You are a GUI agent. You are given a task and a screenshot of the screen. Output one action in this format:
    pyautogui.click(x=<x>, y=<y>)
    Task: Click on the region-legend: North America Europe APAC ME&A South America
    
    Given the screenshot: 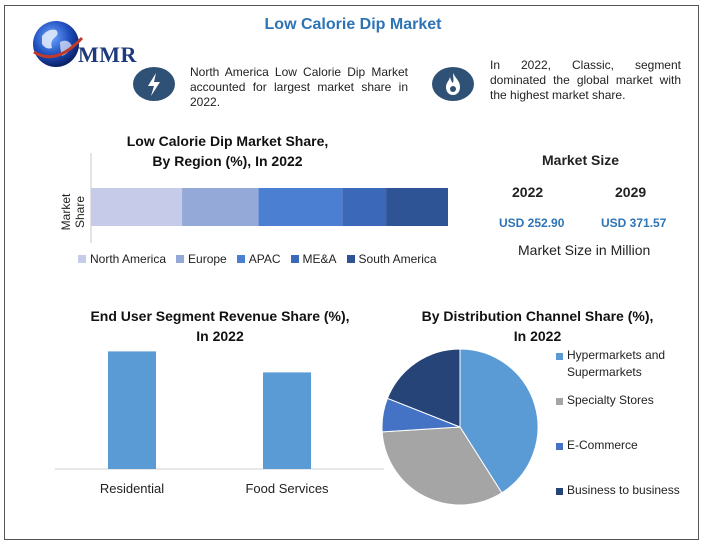 What is the action you would take?
    pyautogui.click(x=268, y=259)
    